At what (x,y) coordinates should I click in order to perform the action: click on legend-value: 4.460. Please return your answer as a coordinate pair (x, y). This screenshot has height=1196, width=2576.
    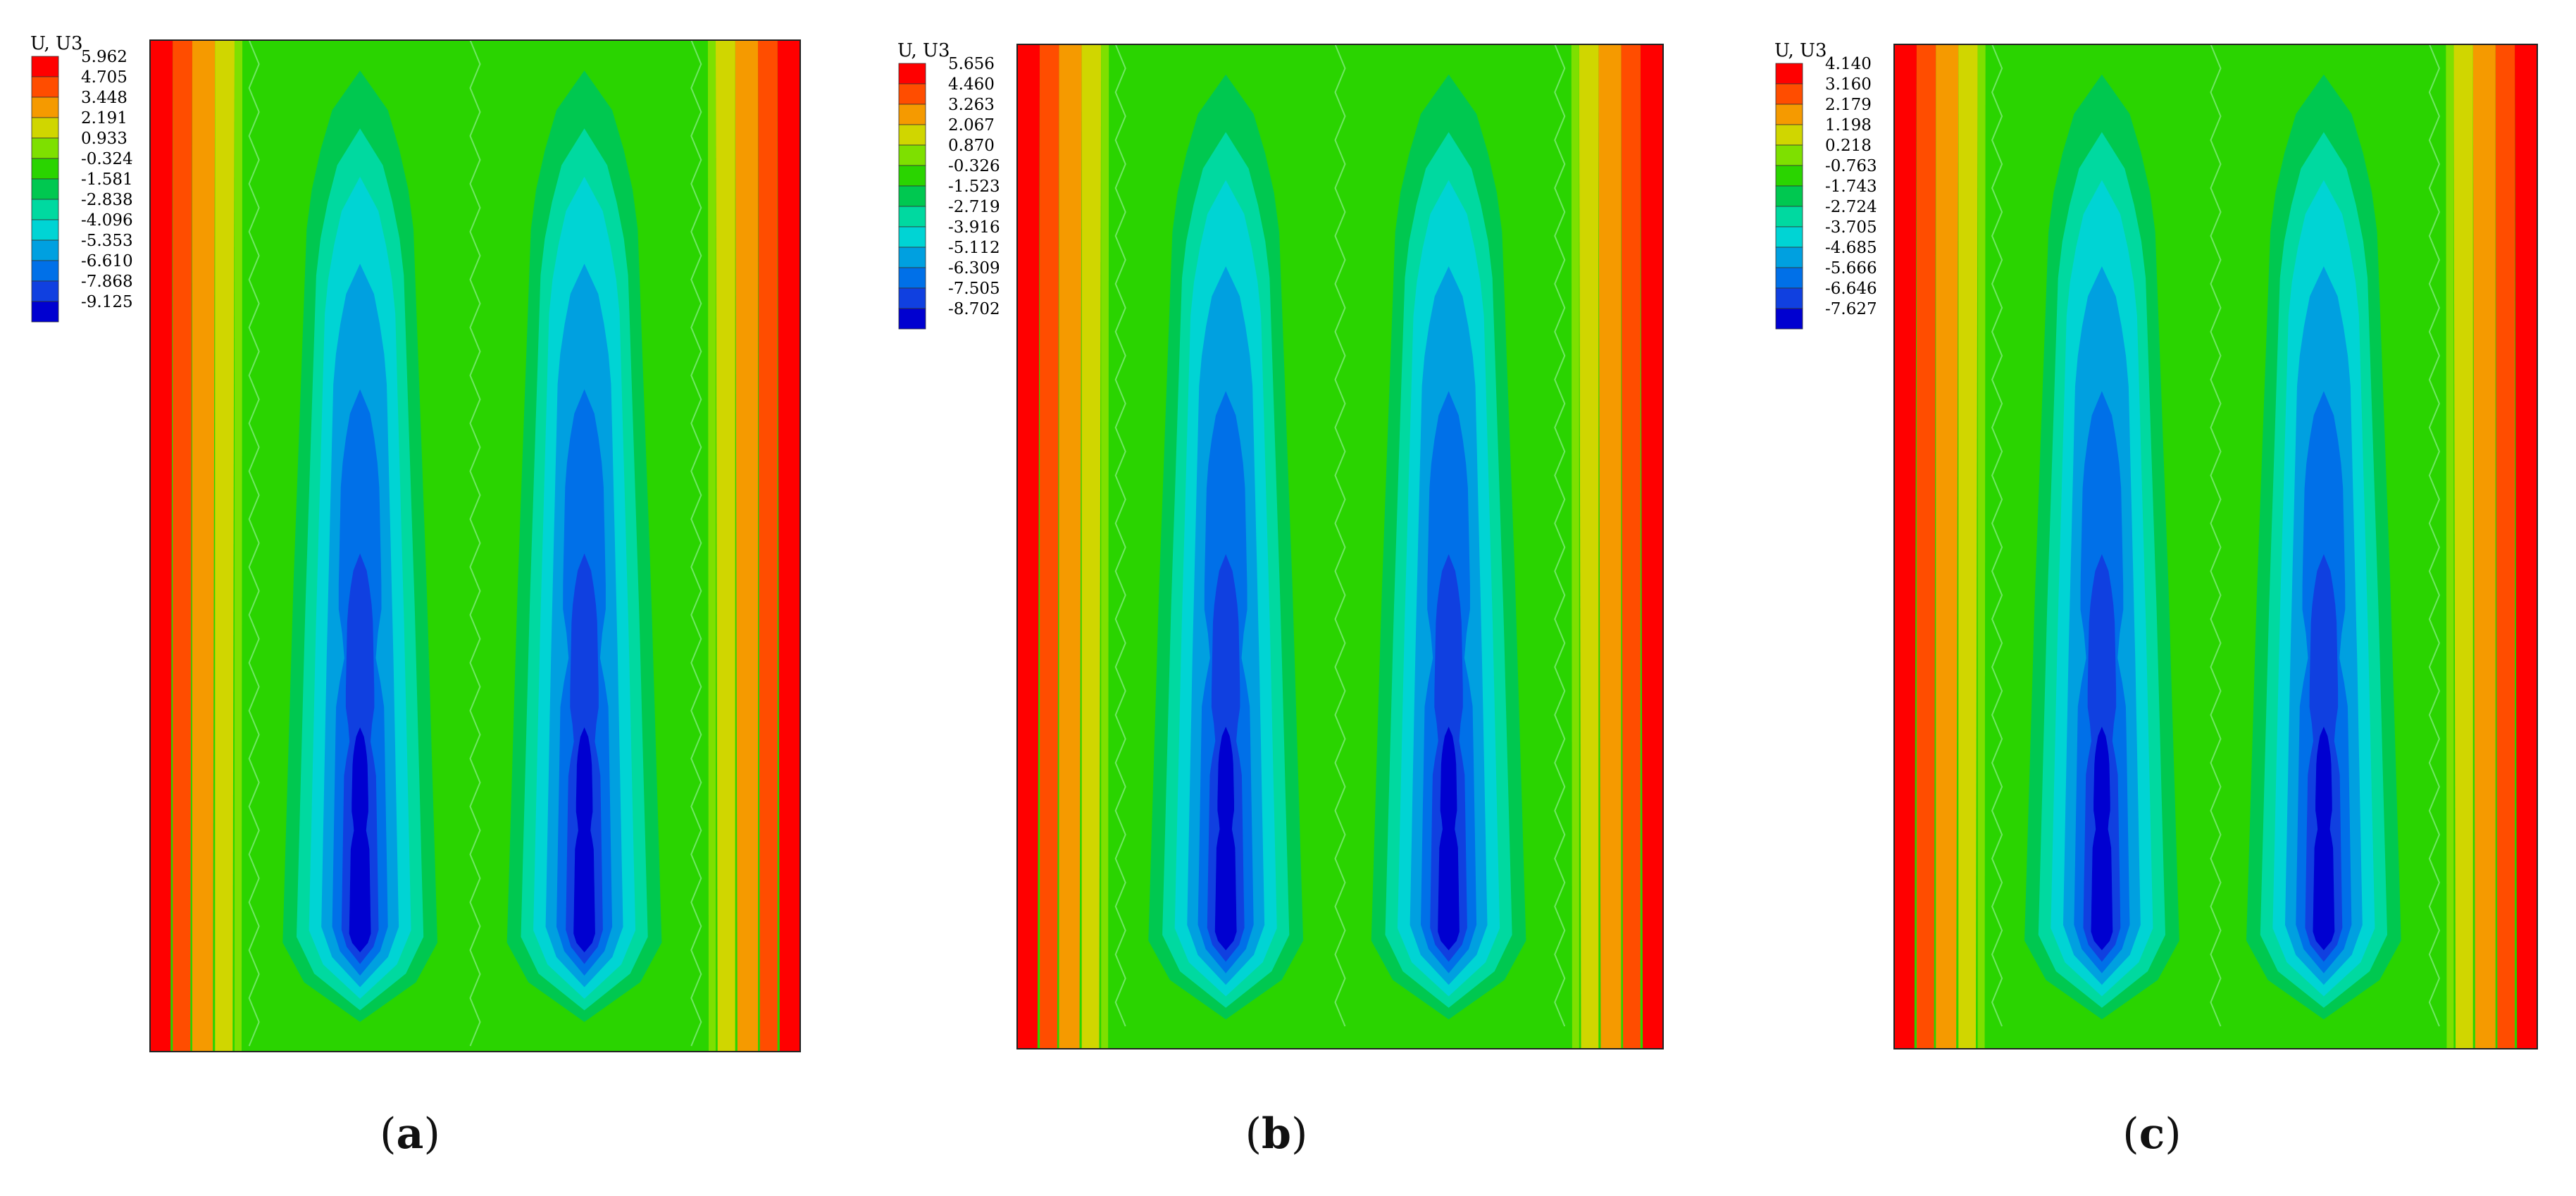
    Looking at the image, I should click on (971, 84).